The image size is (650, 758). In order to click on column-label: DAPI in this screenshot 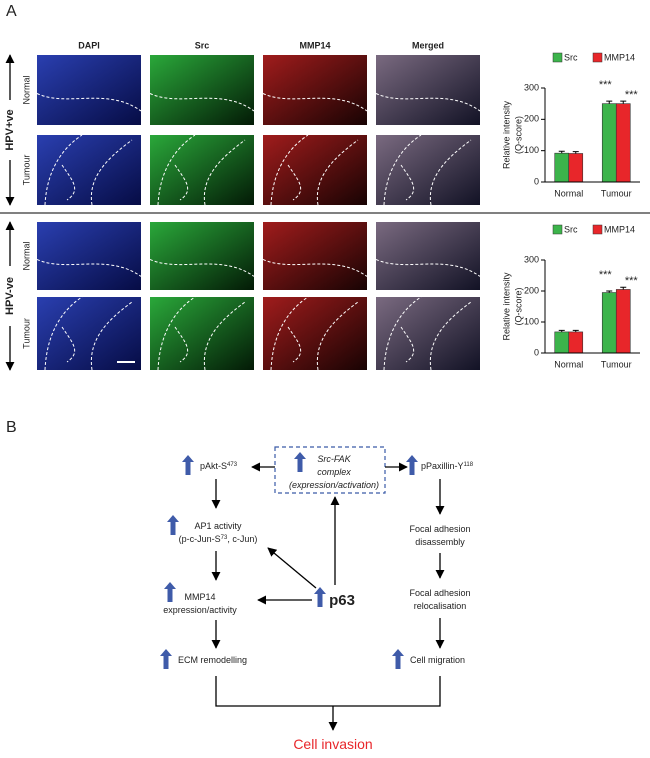, I will do `click(89, 45)`.